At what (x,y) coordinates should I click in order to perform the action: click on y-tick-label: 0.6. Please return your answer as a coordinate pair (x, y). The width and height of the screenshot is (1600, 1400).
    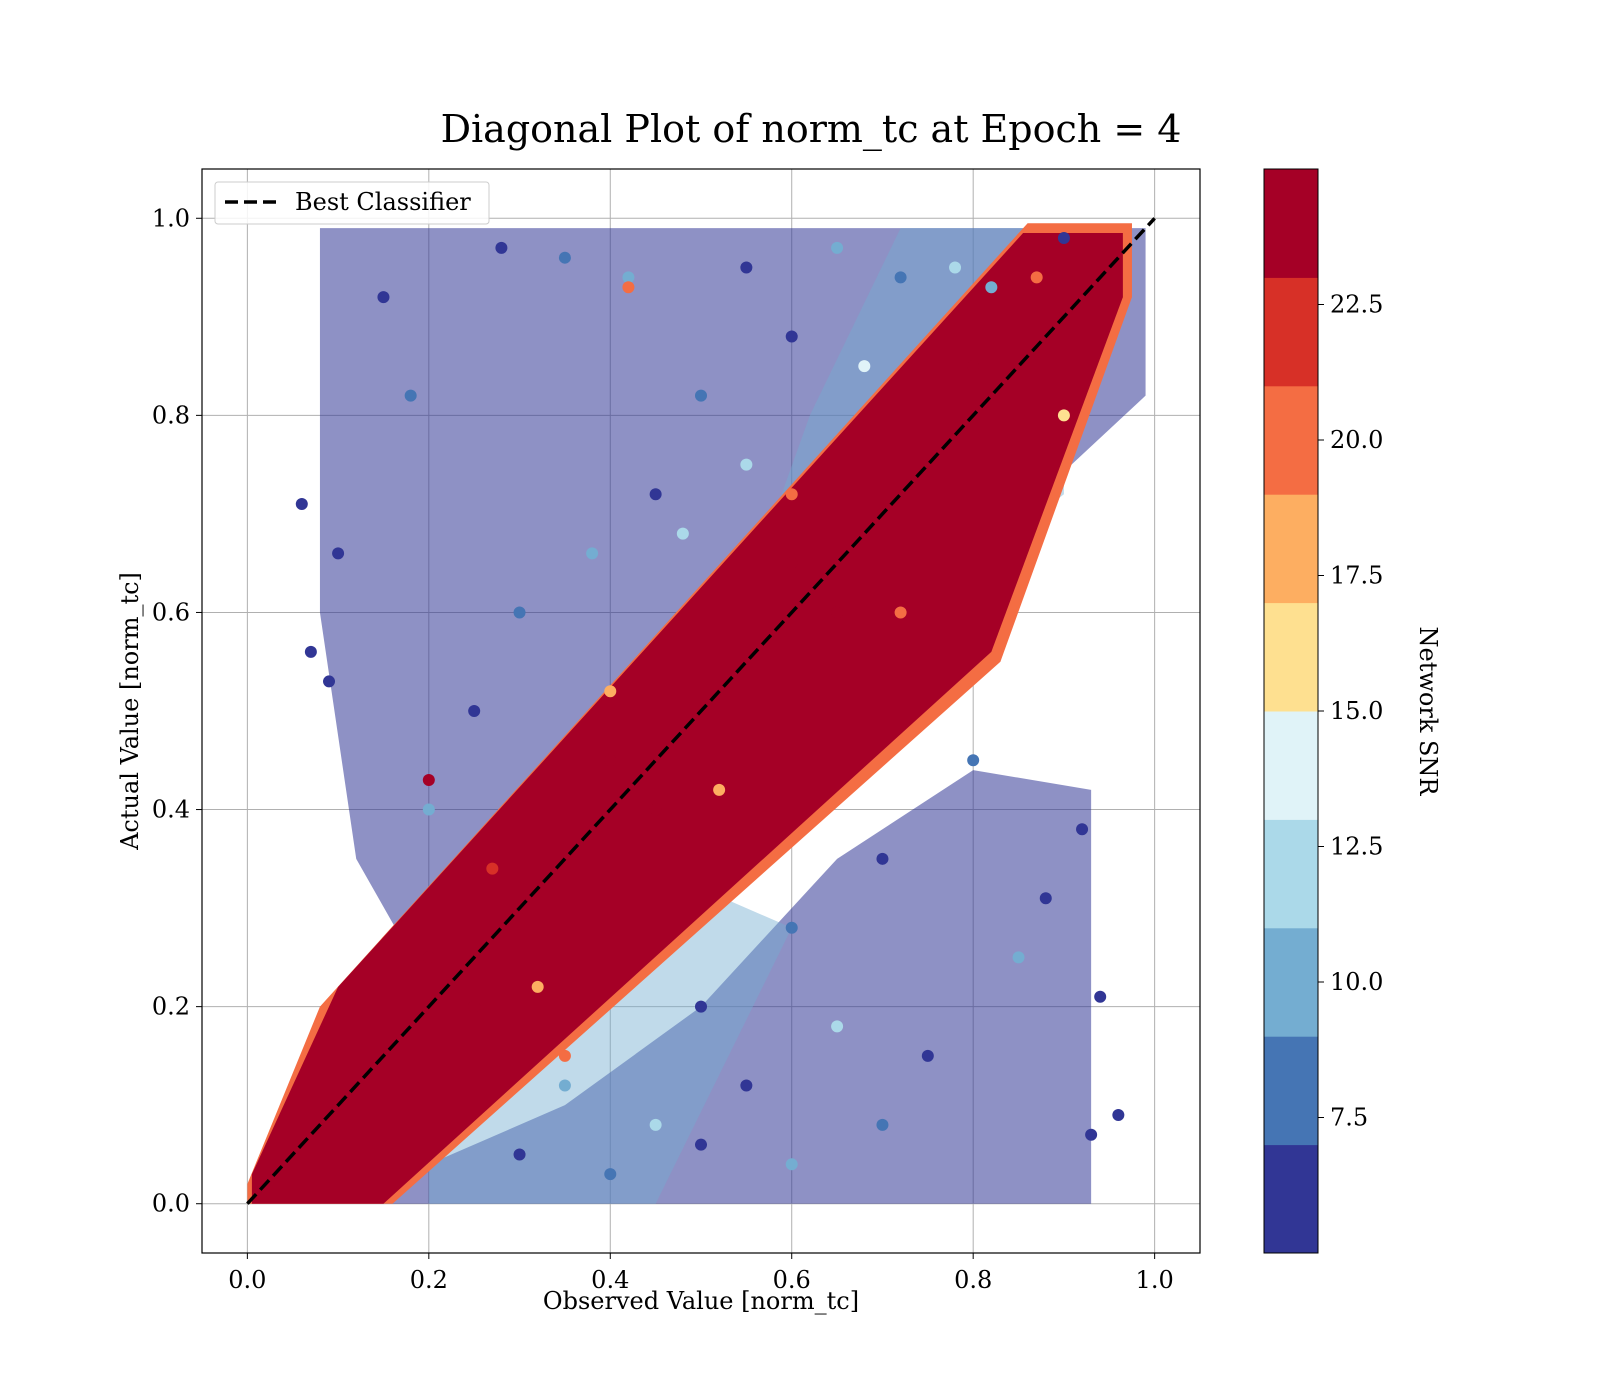
    Looking at the image, I should click on (171, 612).